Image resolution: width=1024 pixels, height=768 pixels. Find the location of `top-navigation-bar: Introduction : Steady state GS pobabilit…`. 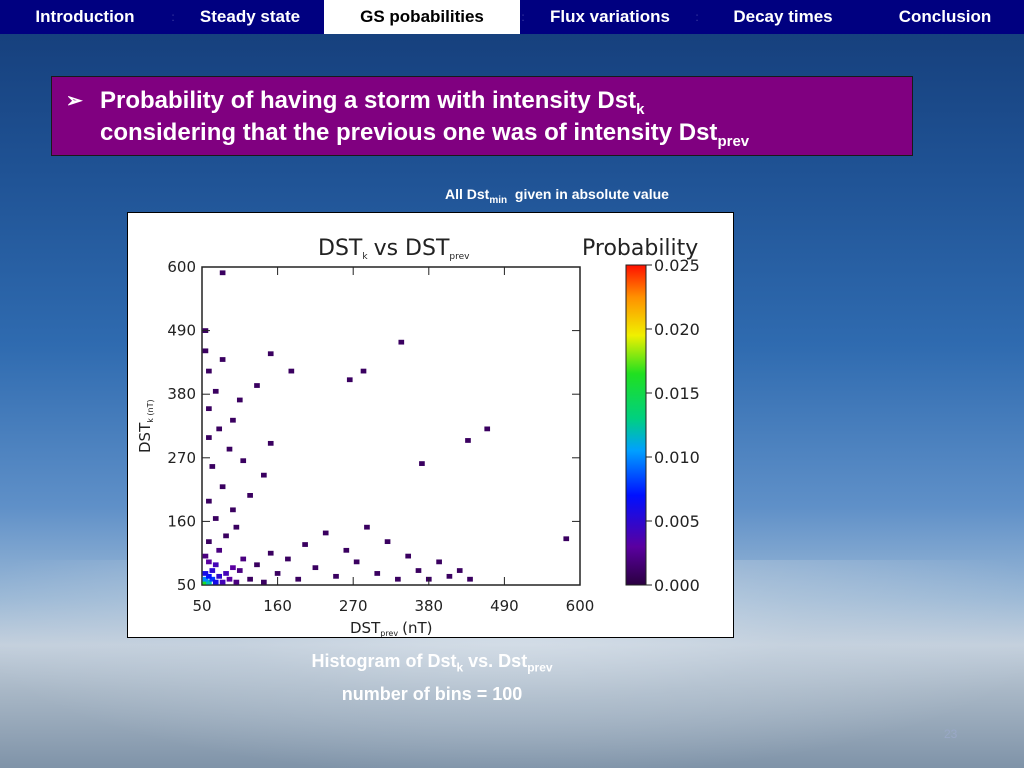

top-navigation-bar: Introduction : Steady state GS pobabilit… is located at coordinates (512, 17).